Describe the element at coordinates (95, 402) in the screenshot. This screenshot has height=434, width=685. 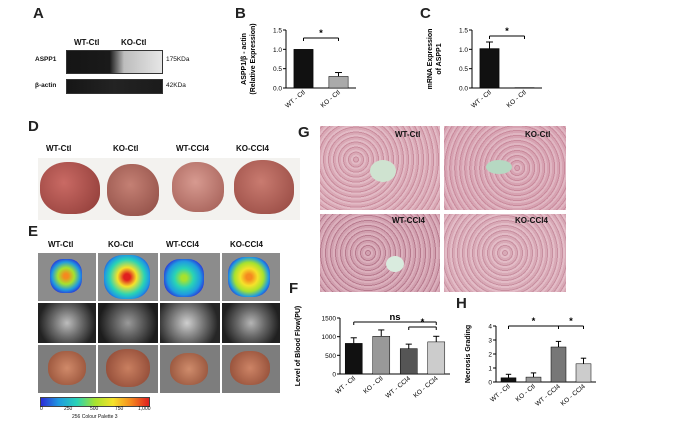
I see `flow-colorbar` at that location.